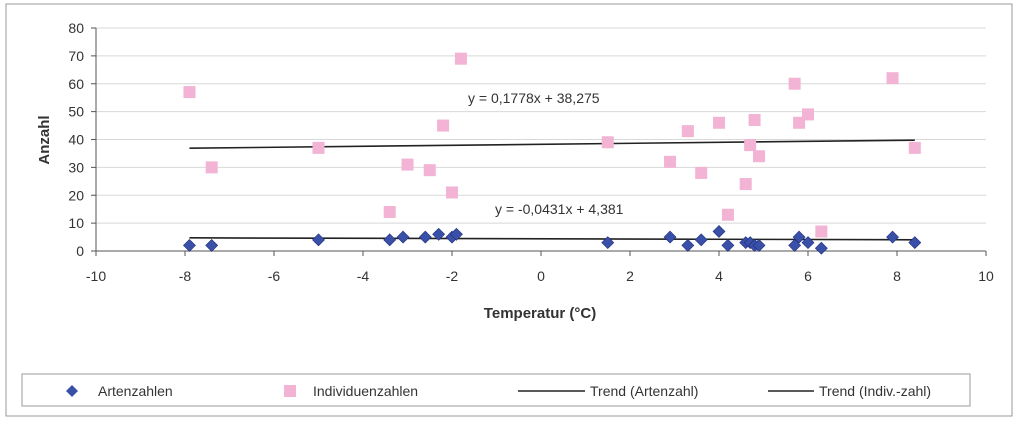  I want to click on x-tick-label: -10, so click(96, 276).